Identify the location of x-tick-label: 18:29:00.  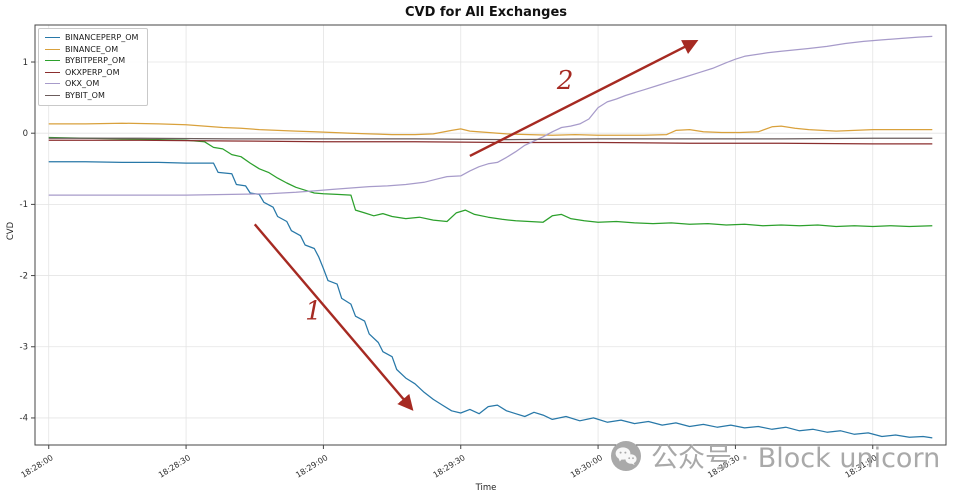
(311, 466).